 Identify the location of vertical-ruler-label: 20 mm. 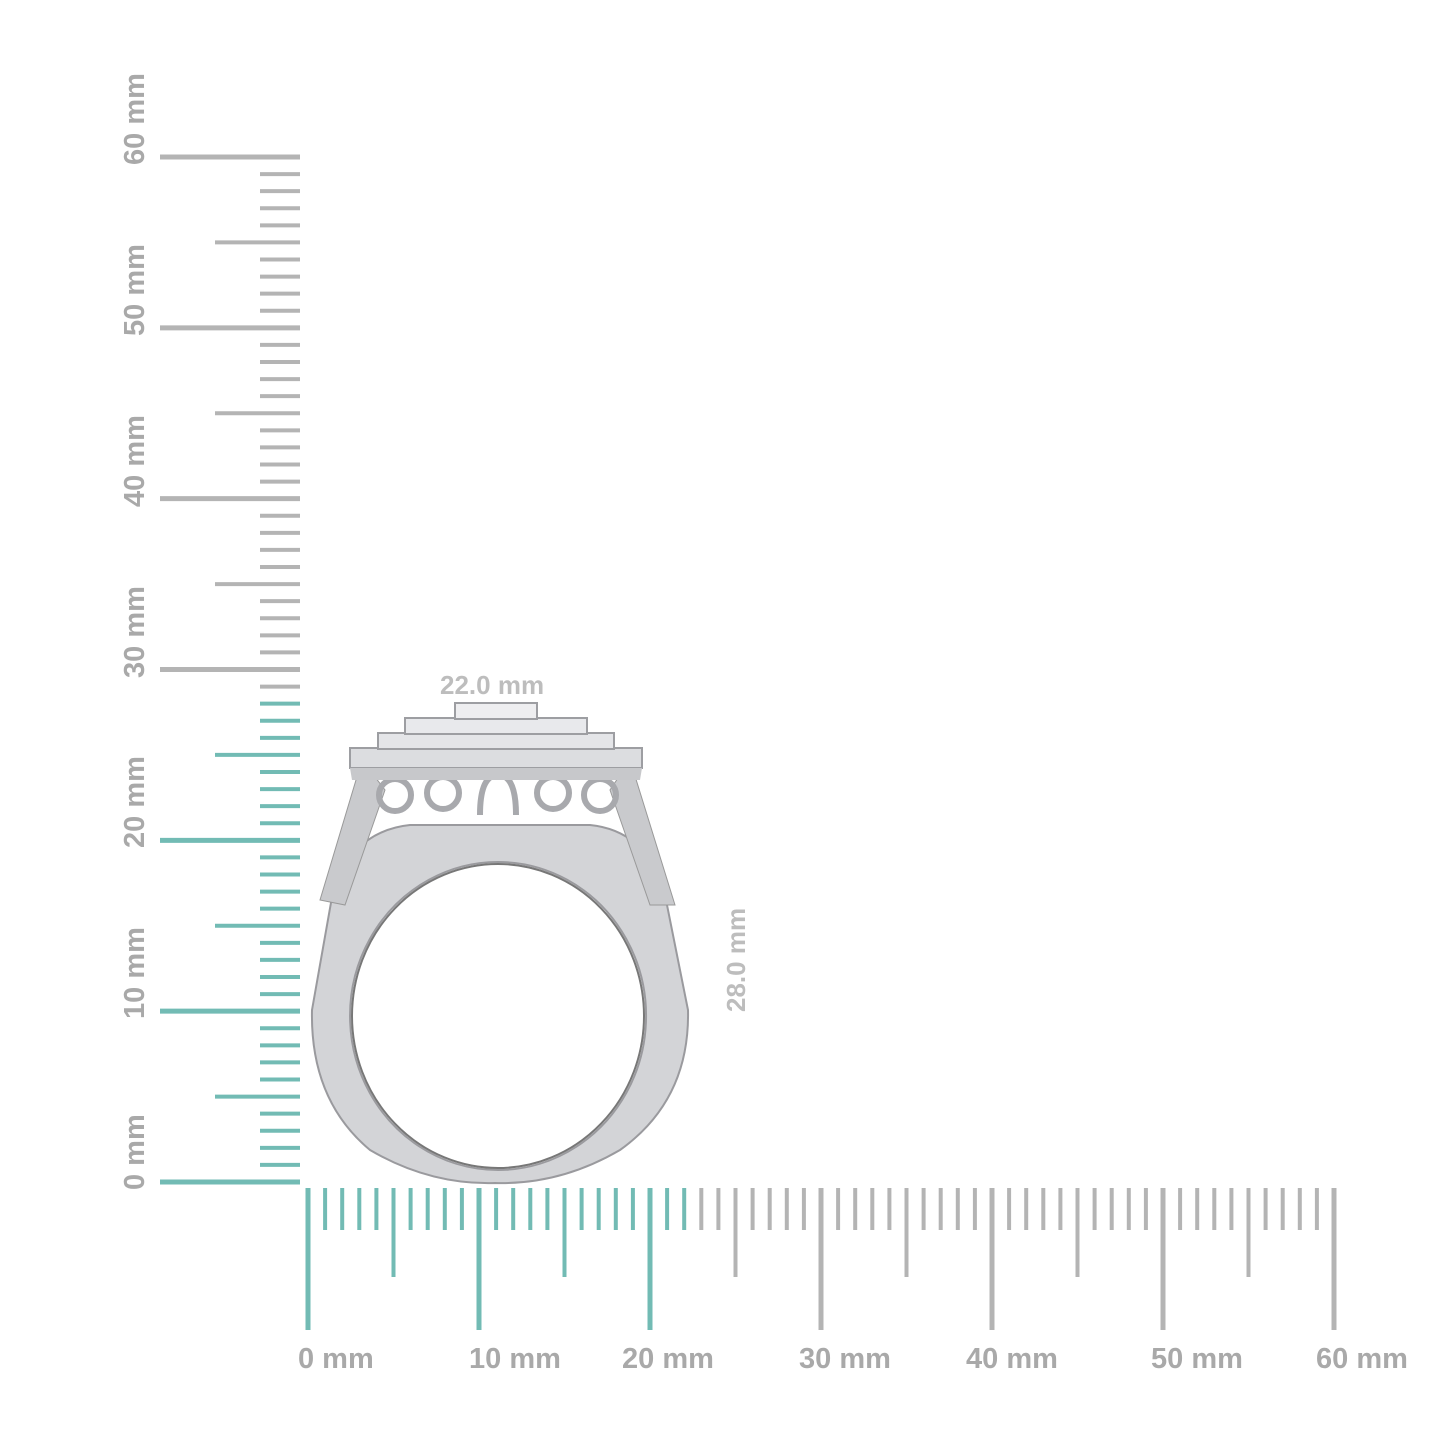
(135, 802).